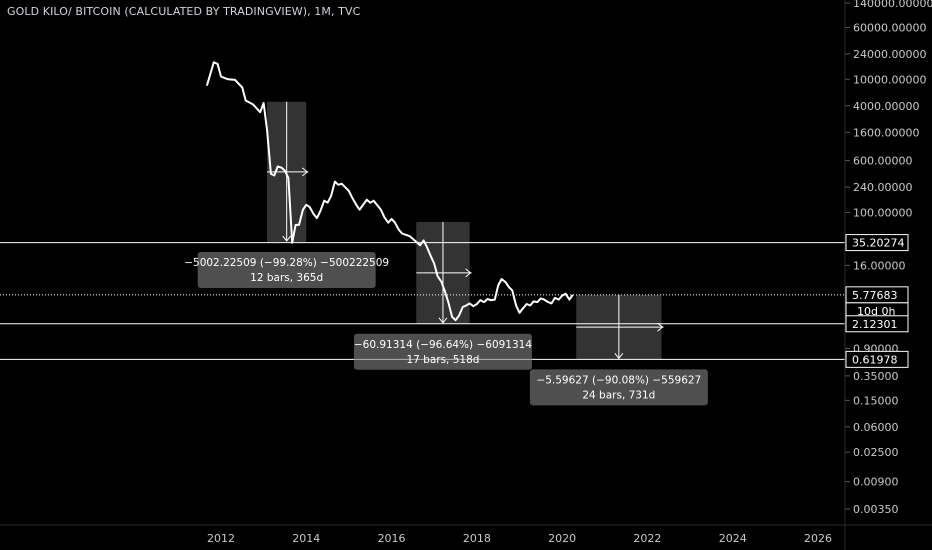  I want to click on price-tags: 35.20274 5.77683 10d 0h2.12301 0.61978, so click(877, 301).